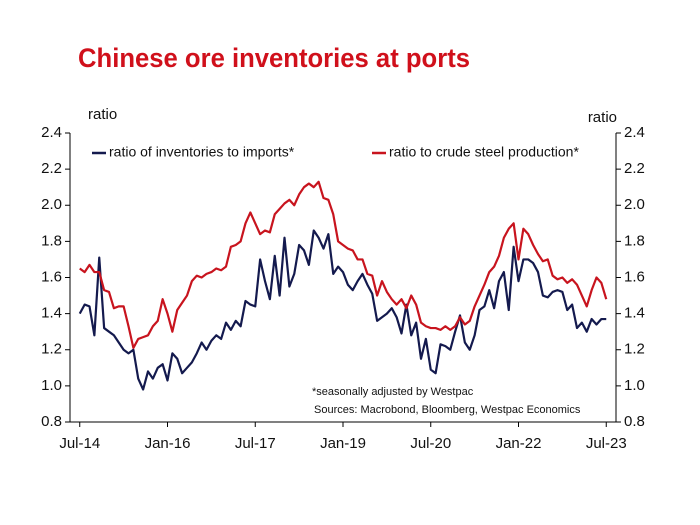  Describe the element at coordinates (51, 385) in the screenshot. I see `y-tick-label: 1.0` at that location.